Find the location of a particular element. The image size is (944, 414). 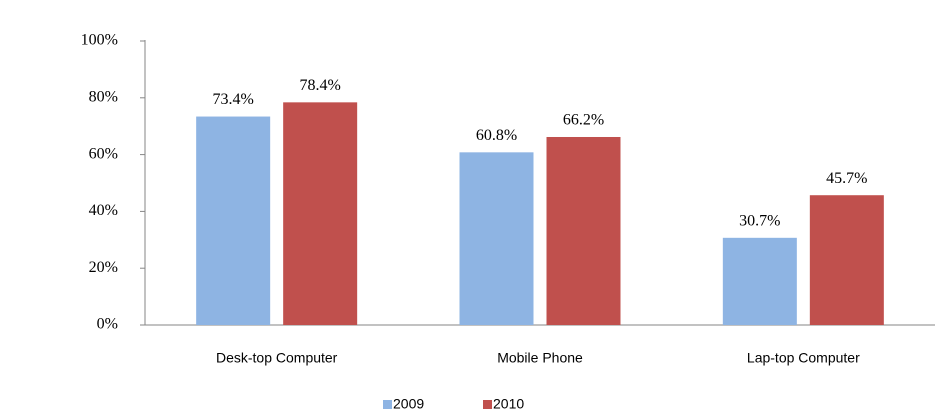

x-tick-label: Desk-top Computer is located at coordinates (277, 358).